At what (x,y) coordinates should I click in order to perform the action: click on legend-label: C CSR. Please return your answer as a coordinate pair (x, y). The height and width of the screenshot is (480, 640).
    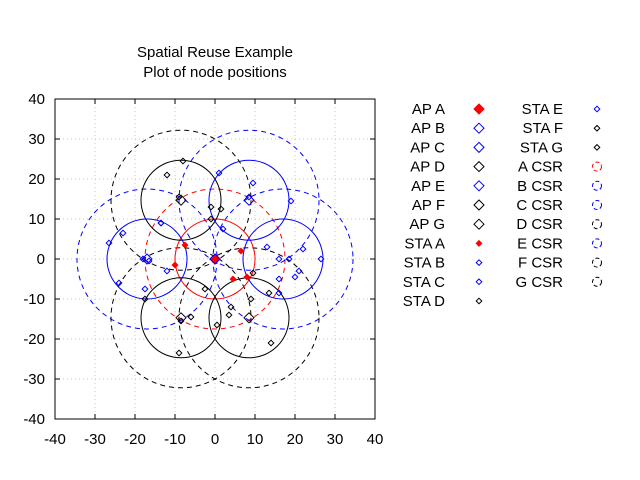
    Looking at the image, I should click on (539, 205).